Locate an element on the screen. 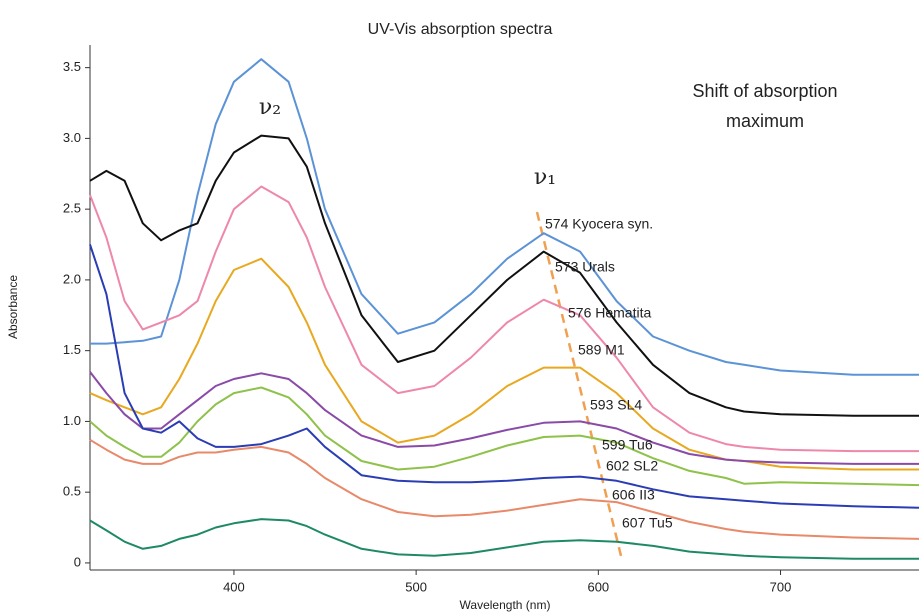  series-label: 574 Kyocera syn. is located at coordinates (599, 224).